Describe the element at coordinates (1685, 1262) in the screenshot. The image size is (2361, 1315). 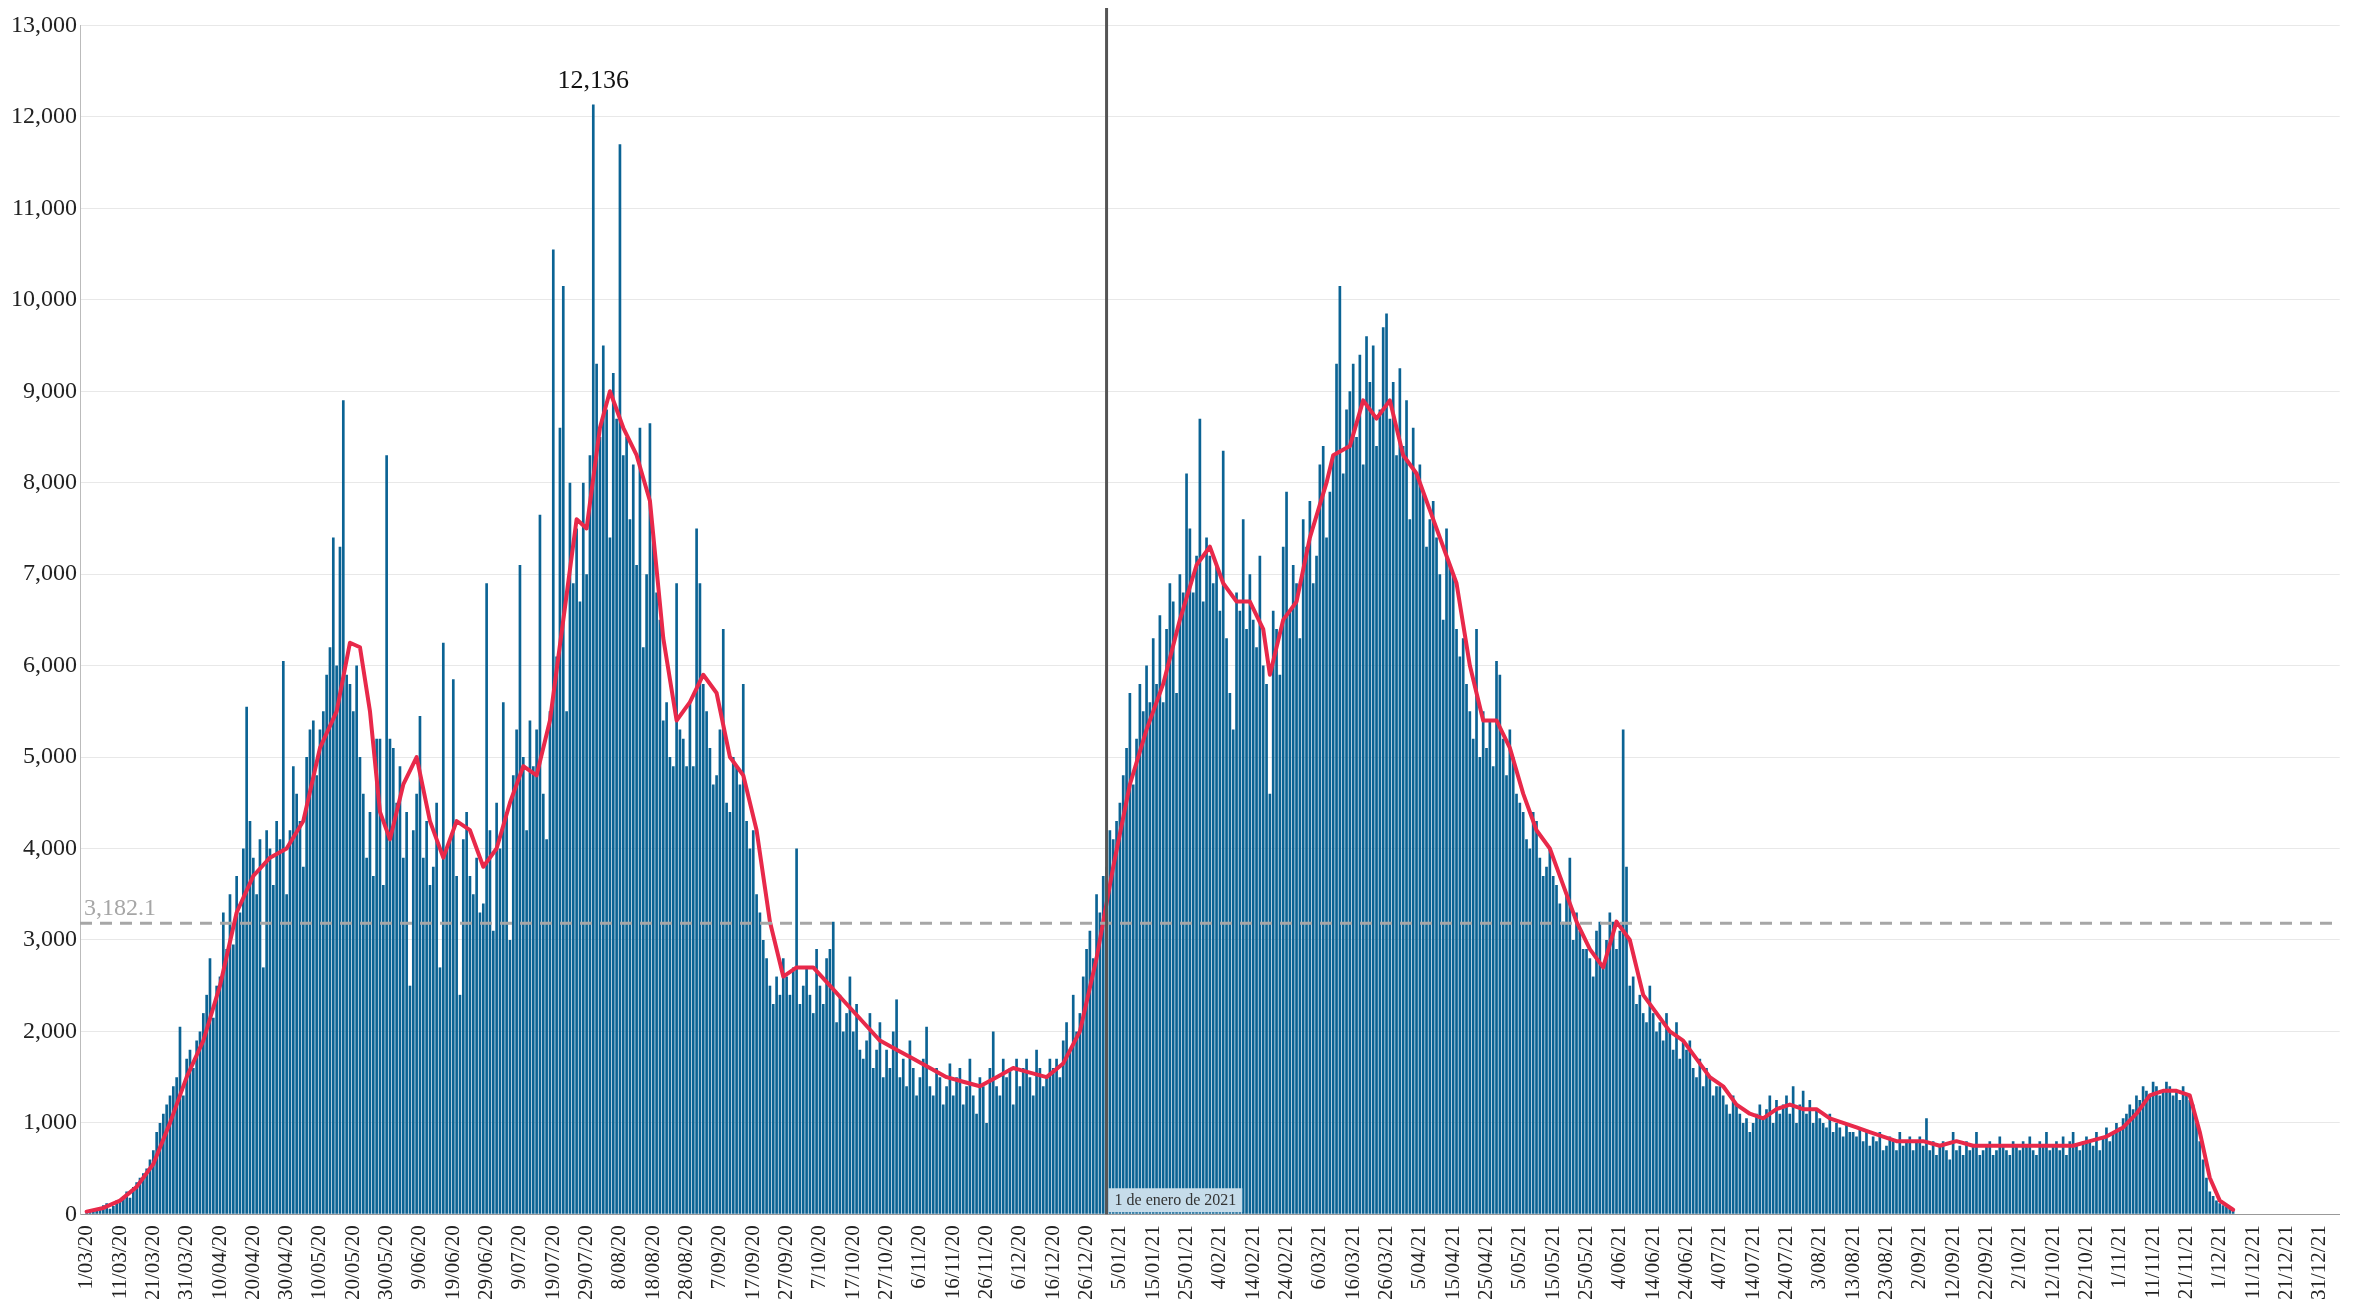
I see `x-tick-label: 24/06/21` at that location.